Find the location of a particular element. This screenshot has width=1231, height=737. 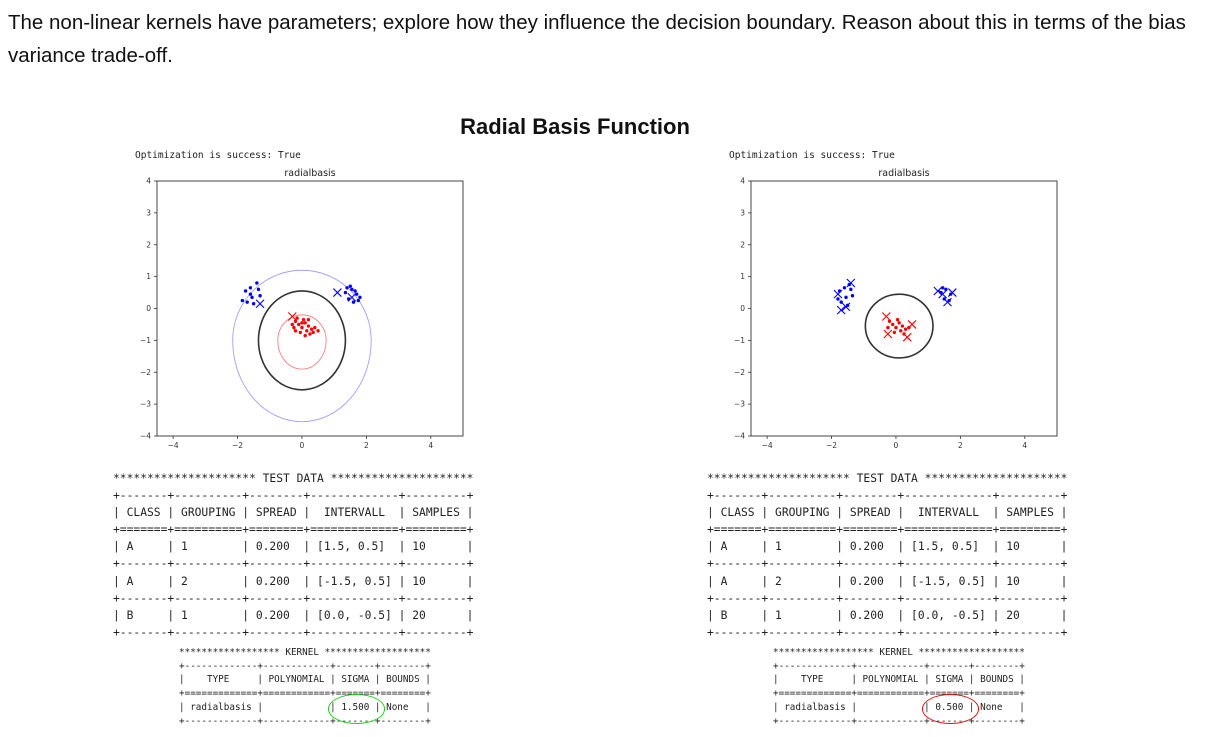

figure-title: Radial Basis Function is located at coordinates (575, 126).